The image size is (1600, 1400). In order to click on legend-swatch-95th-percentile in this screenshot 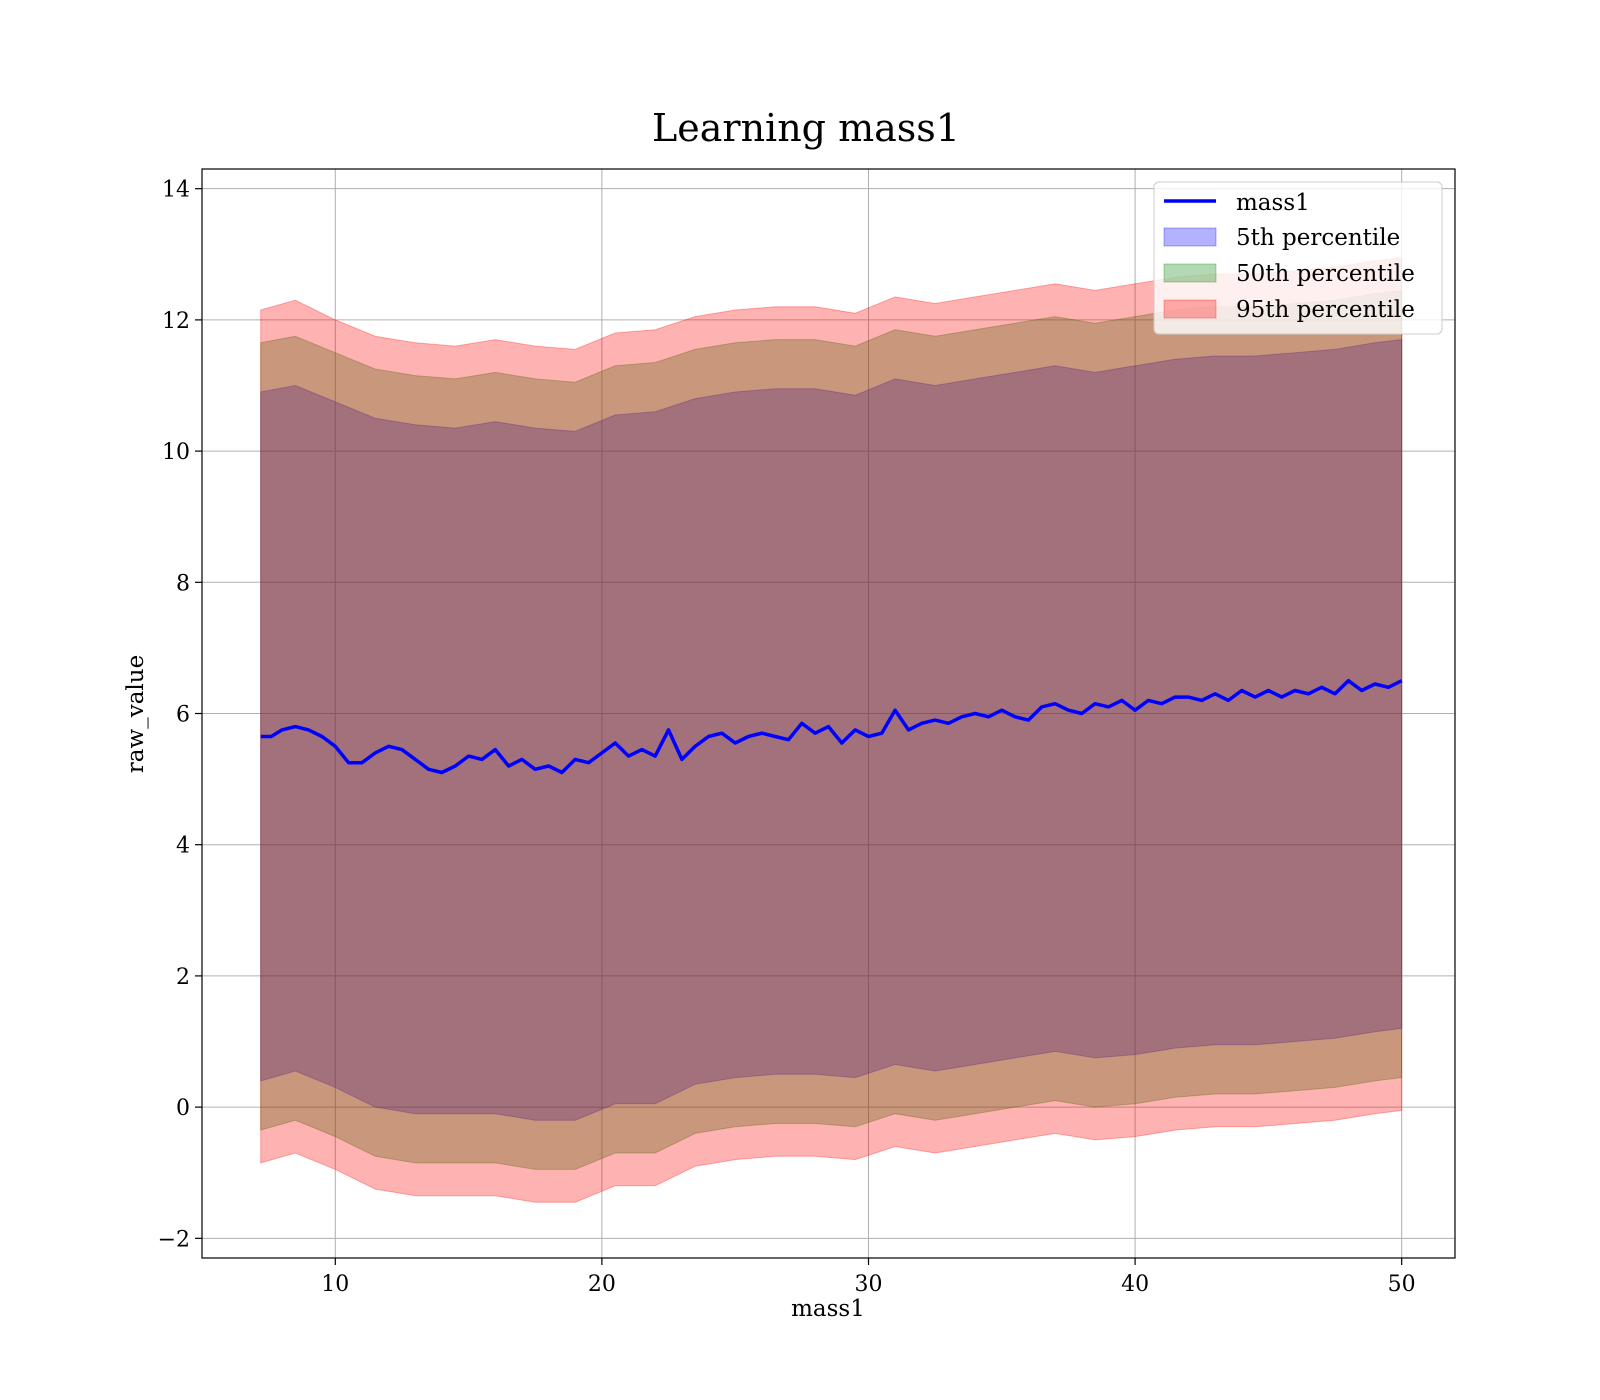, I will do `click(1190, 309)`.